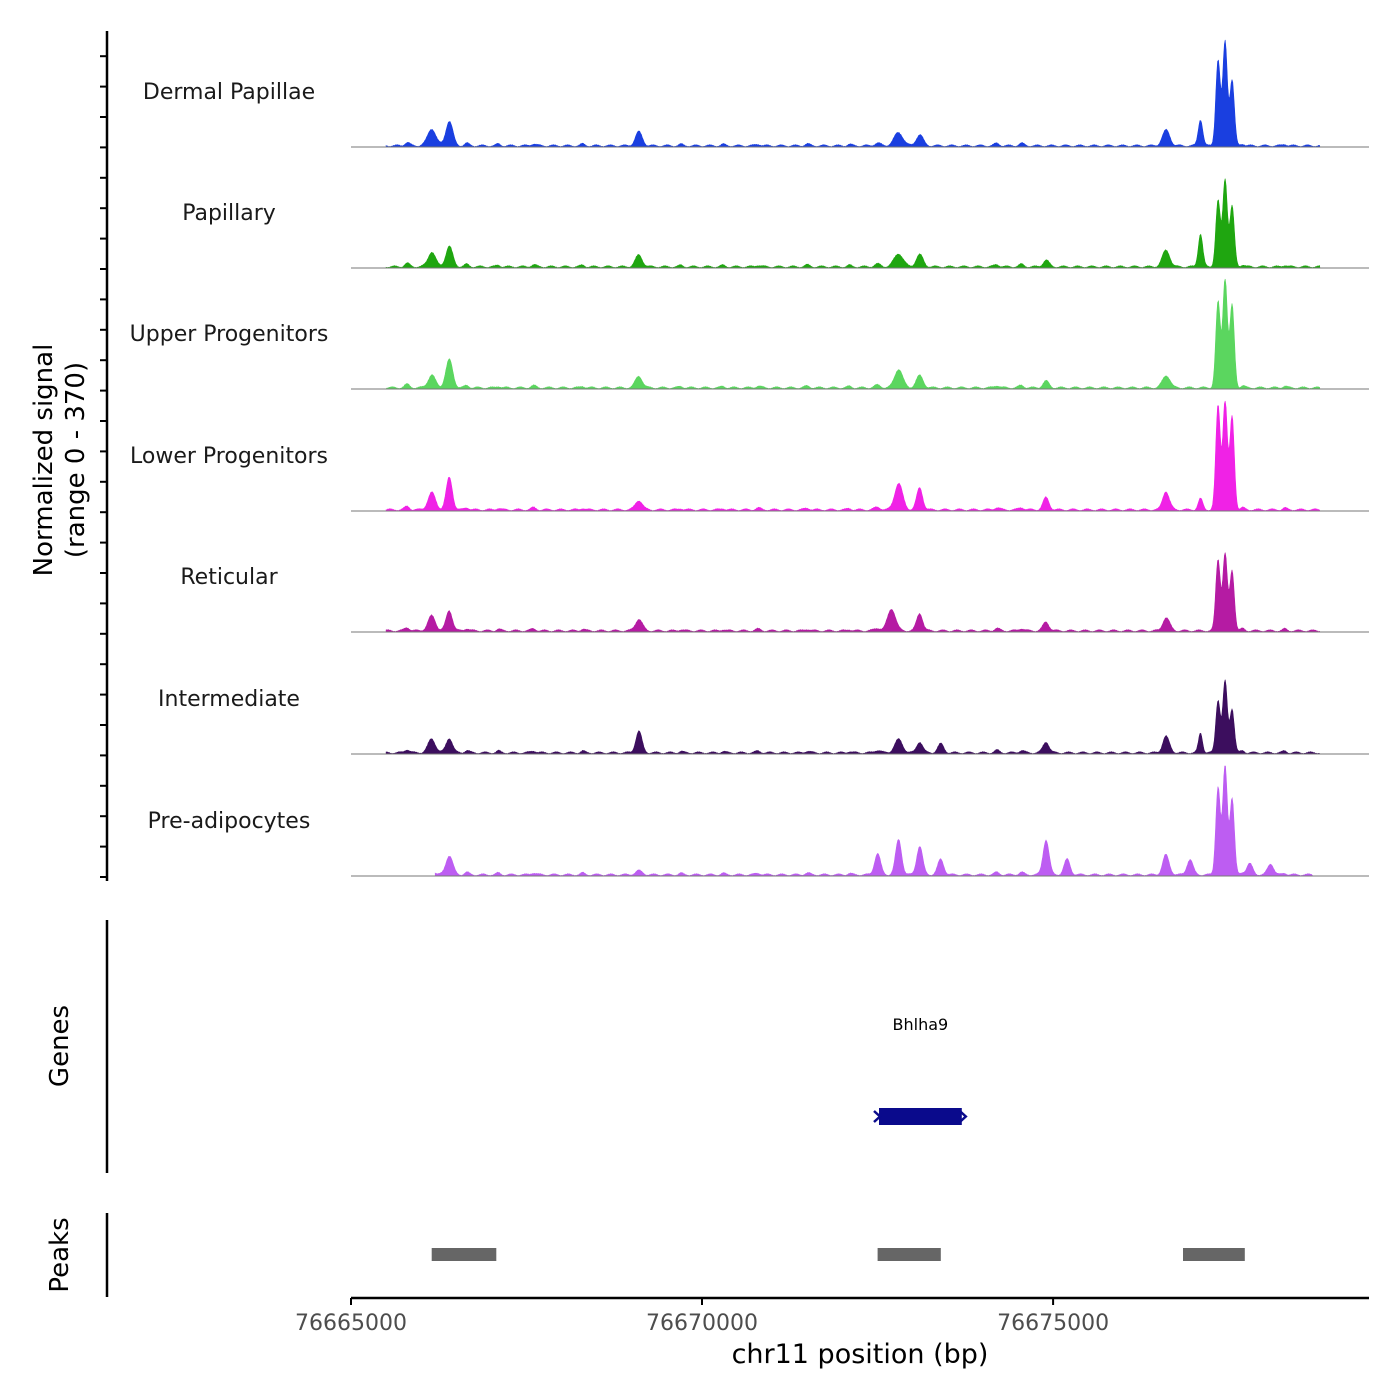 This screenshot has height=1400, width=1400. I want to click on x-tick-label: 76670000, so click(702, 1323).